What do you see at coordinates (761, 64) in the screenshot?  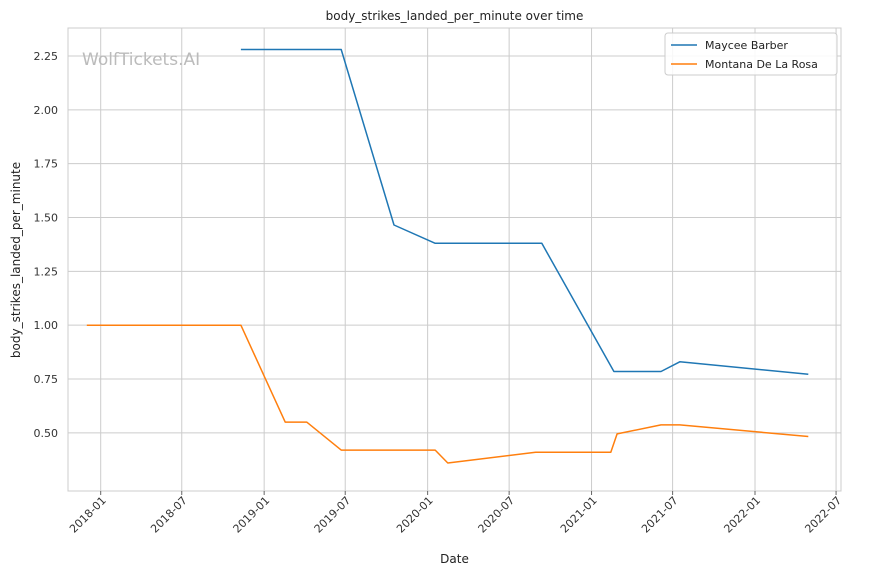 I see `legend-label-montana-de-la-rosa: Montana De La Rosa` at bounding box center [761, 64].